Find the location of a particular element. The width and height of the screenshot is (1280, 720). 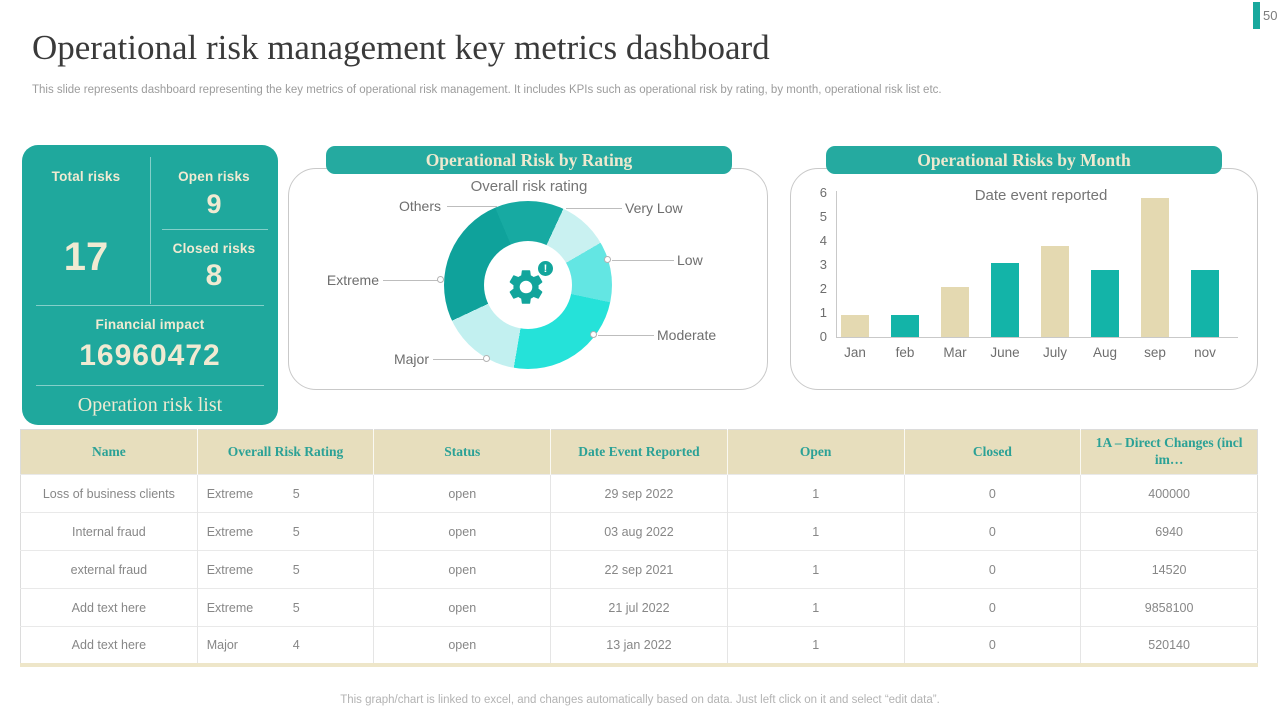

open-risks-label: Open risks is located at coordinates (214, 176).